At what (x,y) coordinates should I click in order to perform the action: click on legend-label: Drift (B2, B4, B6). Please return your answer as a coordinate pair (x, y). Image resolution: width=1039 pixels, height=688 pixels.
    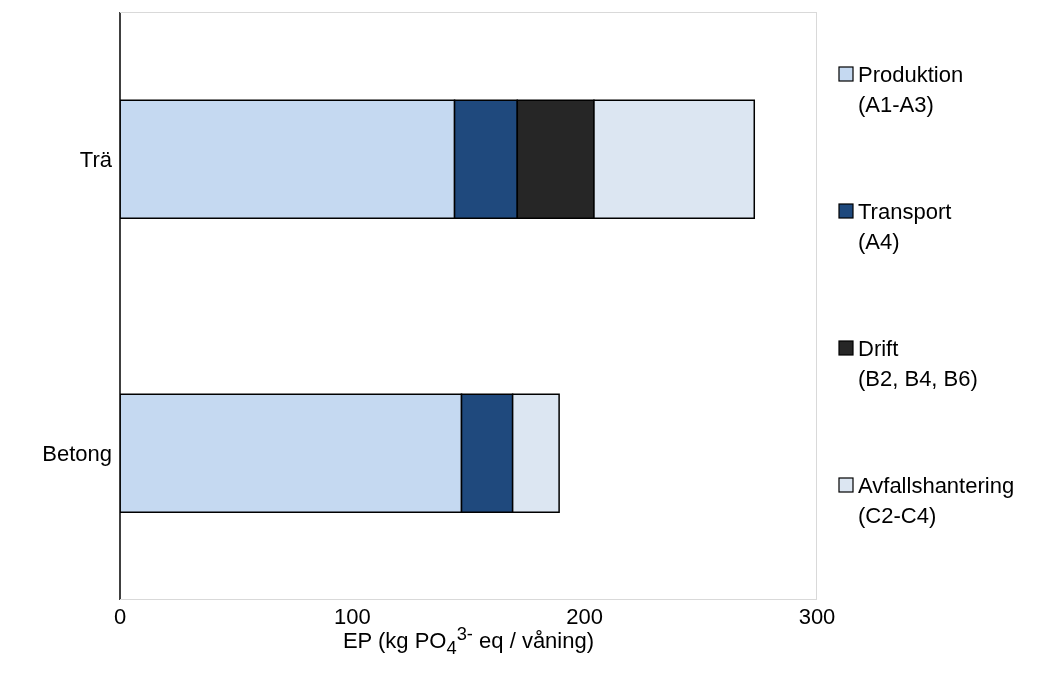
    Looking at the image, I should click on (918, 364).